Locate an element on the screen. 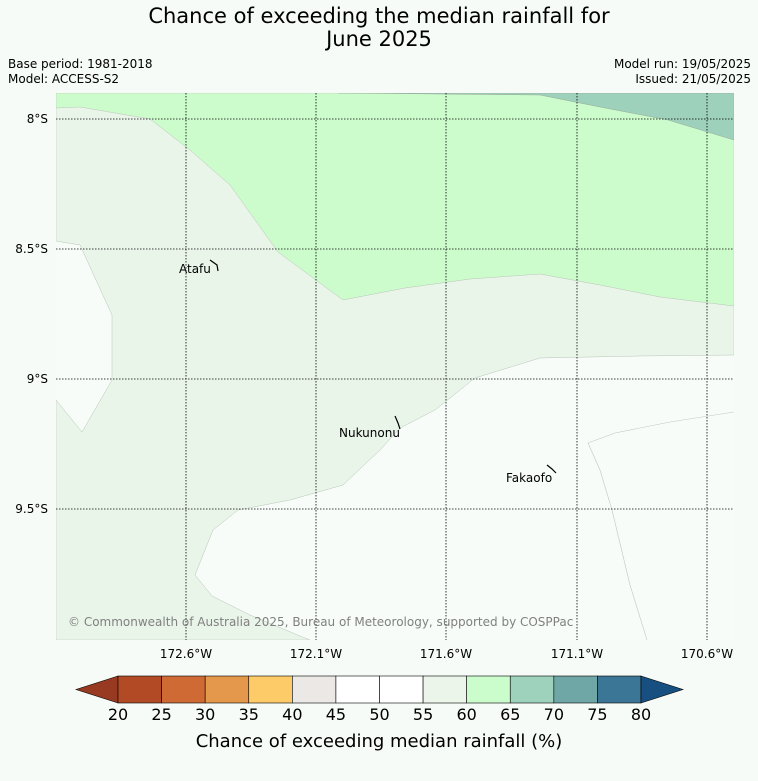  lat-label: 8.5°S is located at coordinates (31, 249).